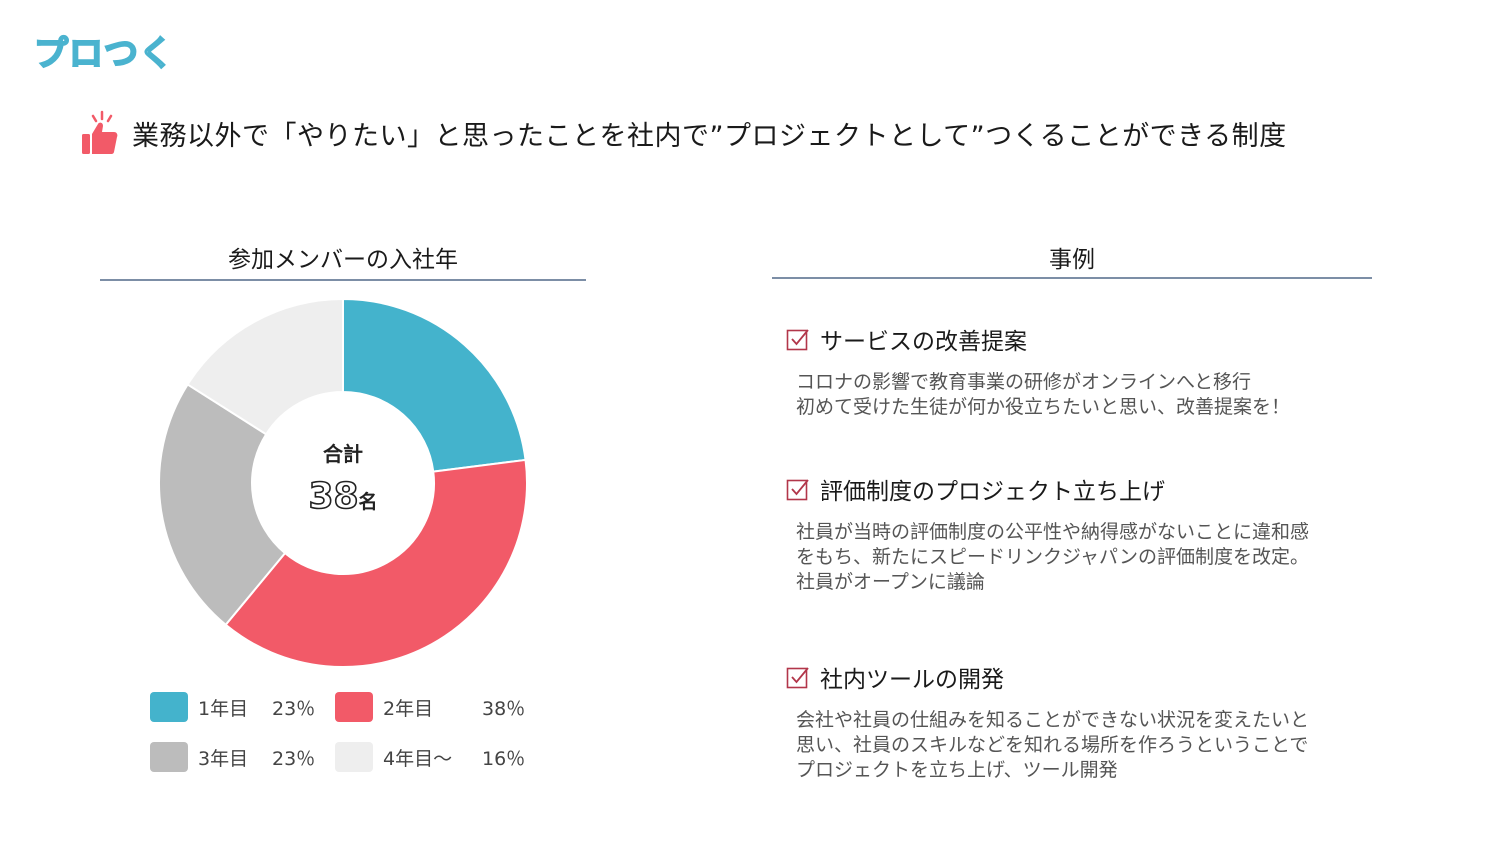 Image resolution: width=1500 pixels, height=844 pixels. I want to click on legend-item-4: 4年目〜 16％, so click(430, 757).